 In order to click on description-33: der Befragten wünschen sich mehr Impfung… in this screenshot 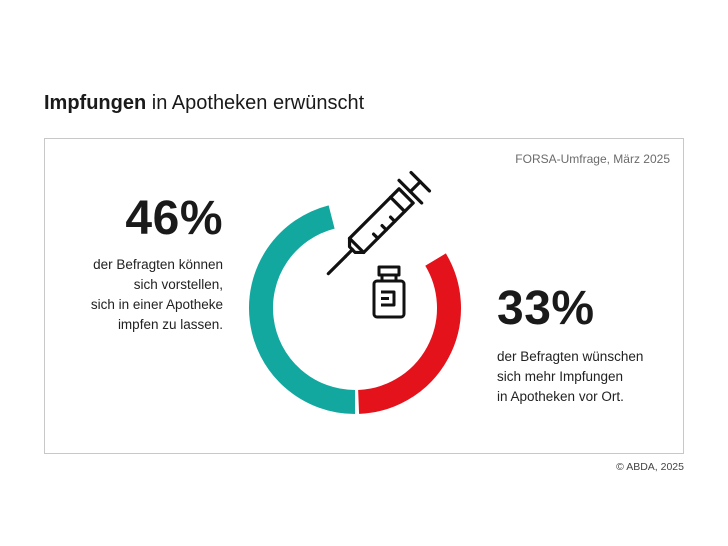, I will do `click(592, 377)`.